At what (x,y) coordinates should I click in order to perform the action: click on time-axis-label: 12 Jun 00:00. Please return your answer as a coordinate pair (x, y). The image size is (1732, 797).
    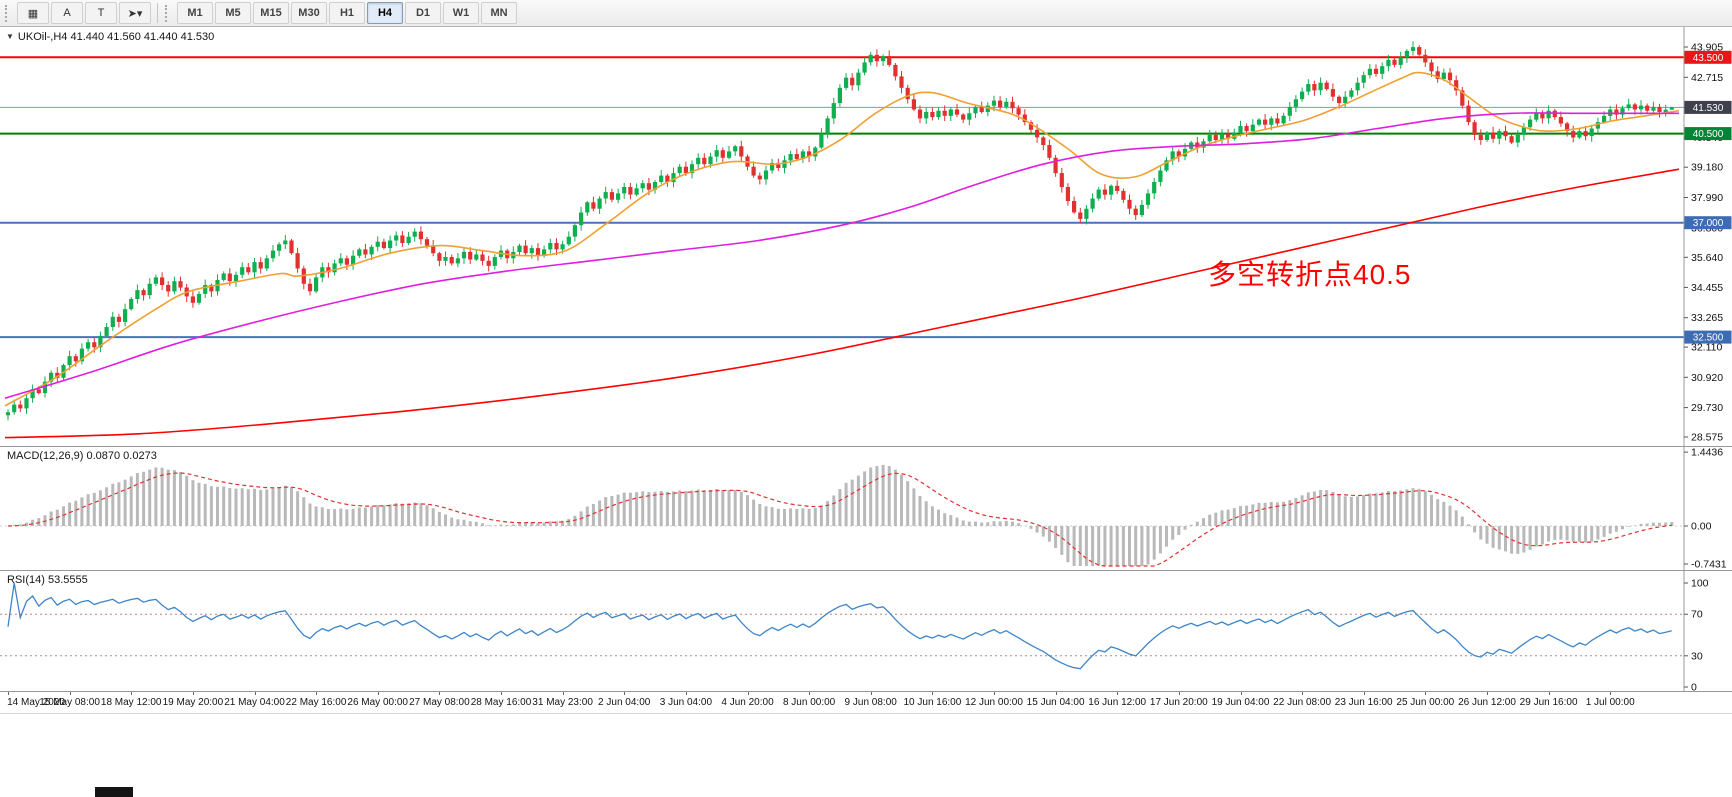
    Looking at the image, I should click on (994, 702).